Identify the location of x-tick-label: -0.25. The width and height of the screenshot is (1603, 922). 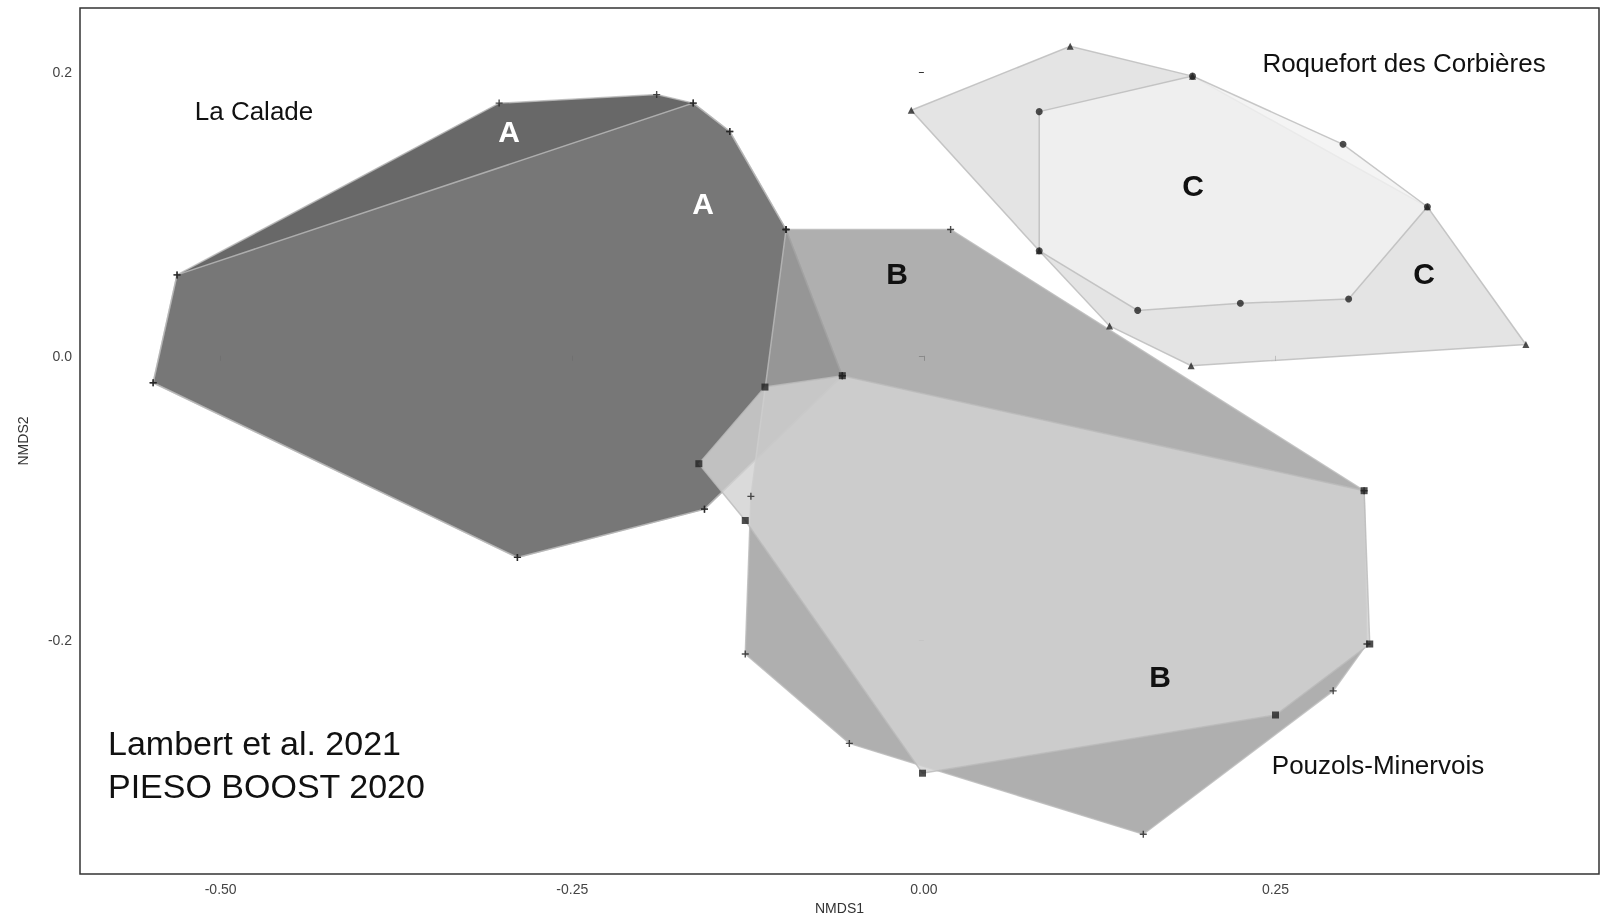
(572, 889).